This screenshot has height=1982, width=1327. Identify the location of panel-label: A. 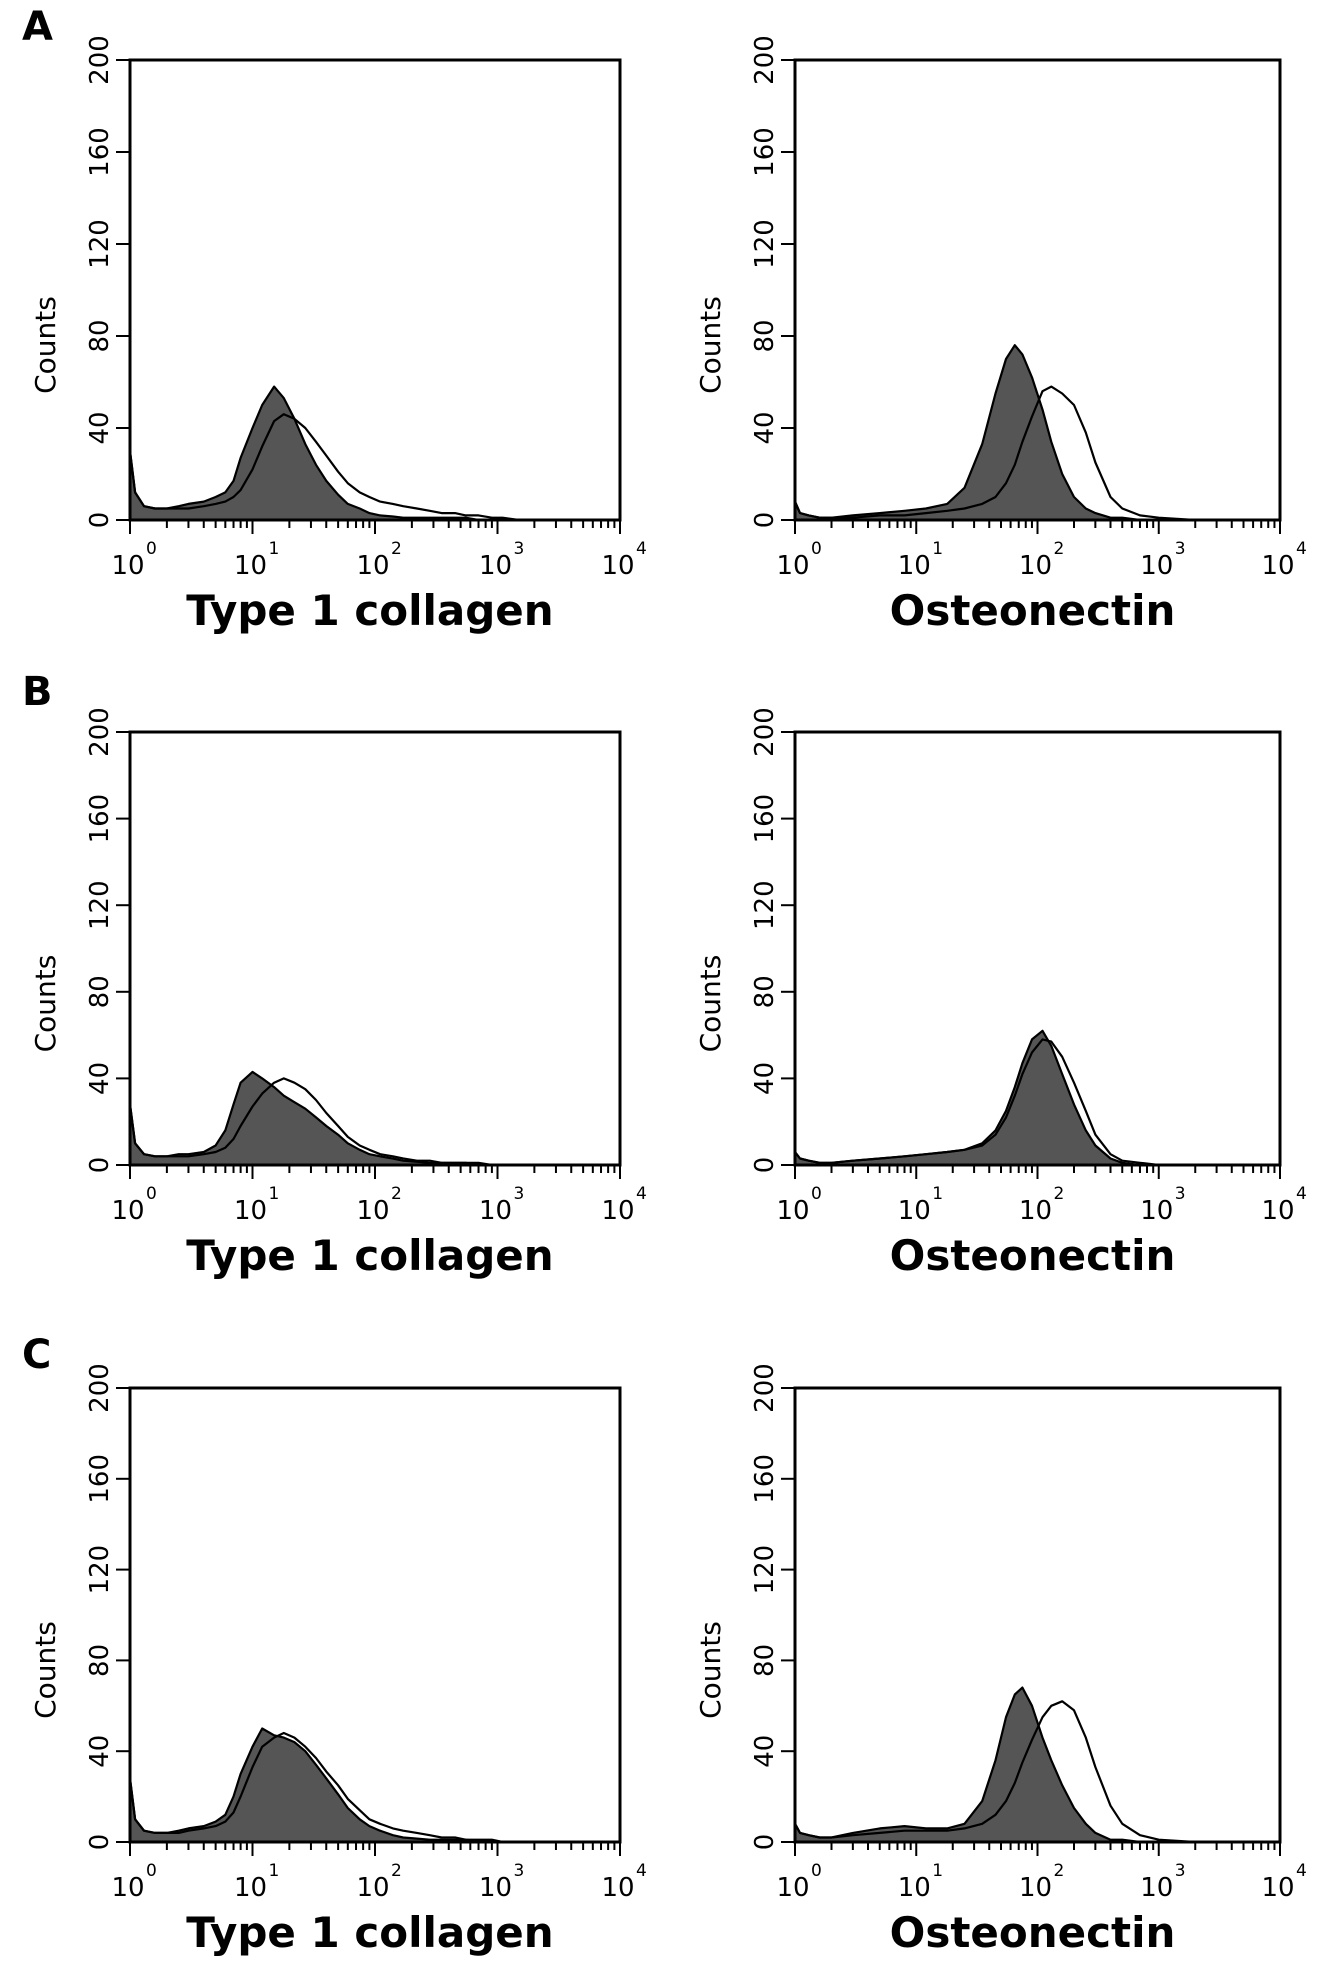
(37, 27).